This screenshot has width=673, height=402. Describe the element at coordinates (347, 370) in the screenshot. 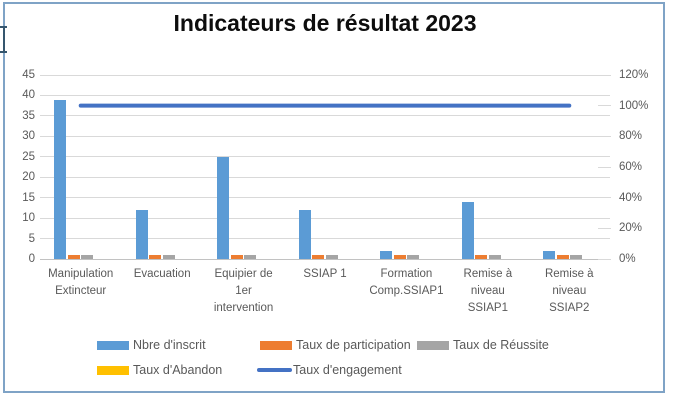

I see `legend-label-taux-d-engagement: Taux d'engagement` at that location.